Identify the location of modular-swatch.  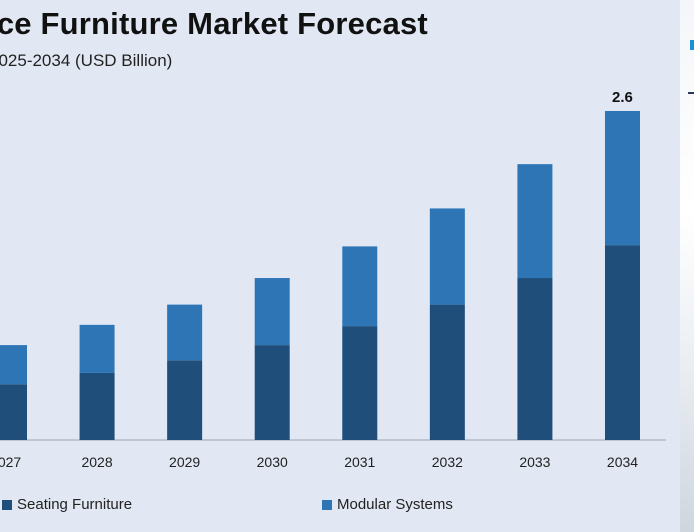
(327, 504).